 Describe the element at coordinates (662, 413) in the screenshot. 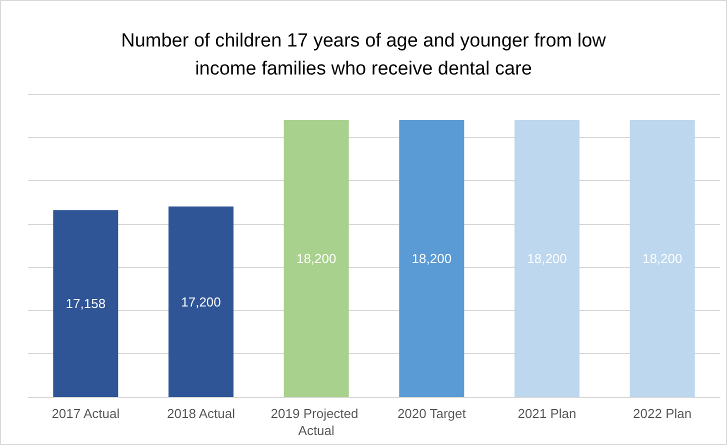

I see `x-tick-label: 2022 Plan` at that location.